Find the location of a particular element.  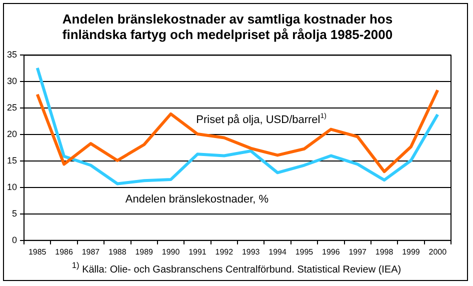

x-tick-label: 1989 is located at coordinates (144, 251).